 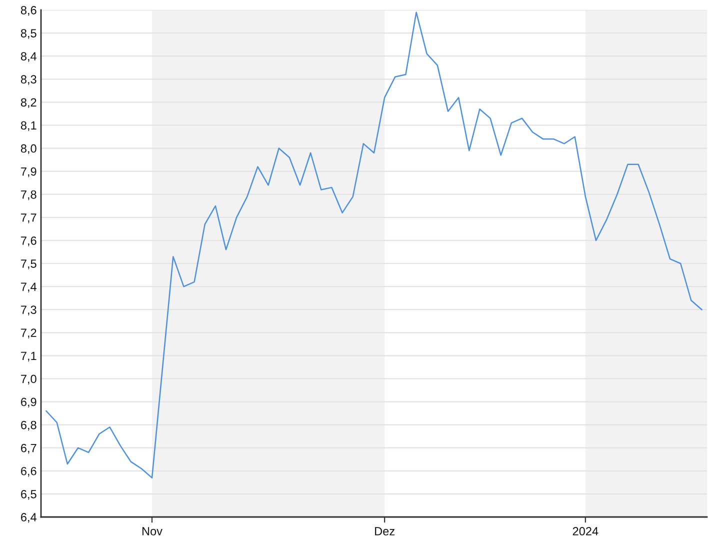 What do you see at coordinates (28, 287) in the screenshot?
I see `y-tick-label: 7,4` at bounding box center [28, 287].